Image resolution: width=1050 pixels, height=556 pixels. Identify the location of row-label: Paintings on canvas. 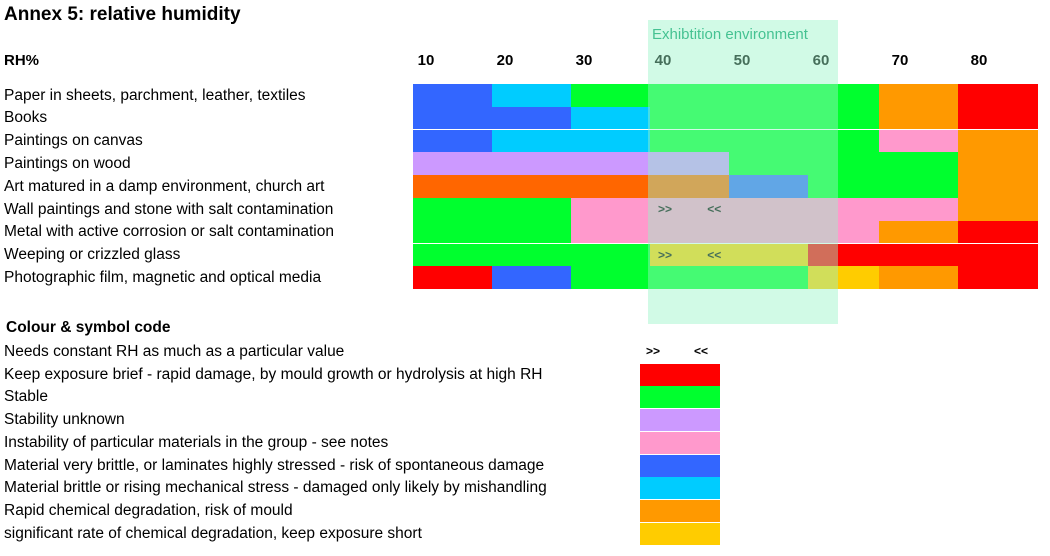
(73, 141).